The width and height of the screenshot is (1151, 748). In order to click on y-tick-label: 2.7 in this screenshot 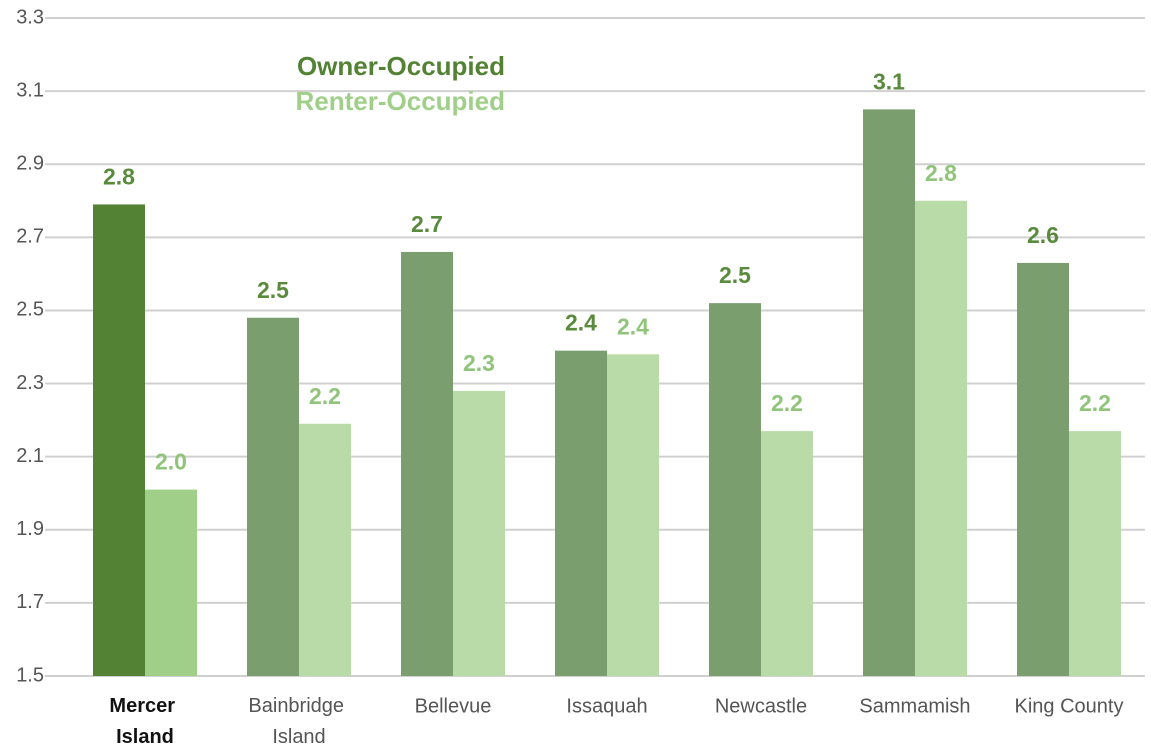, I will do `click(30, 237)`.